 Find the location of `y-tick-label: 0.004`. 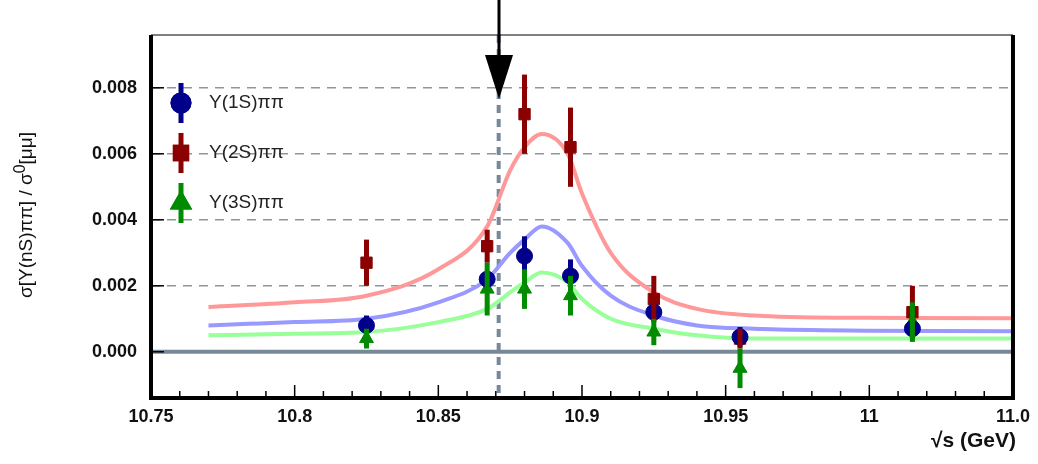

y-tick-label: 0.004 is located at coordinates (114, 218).